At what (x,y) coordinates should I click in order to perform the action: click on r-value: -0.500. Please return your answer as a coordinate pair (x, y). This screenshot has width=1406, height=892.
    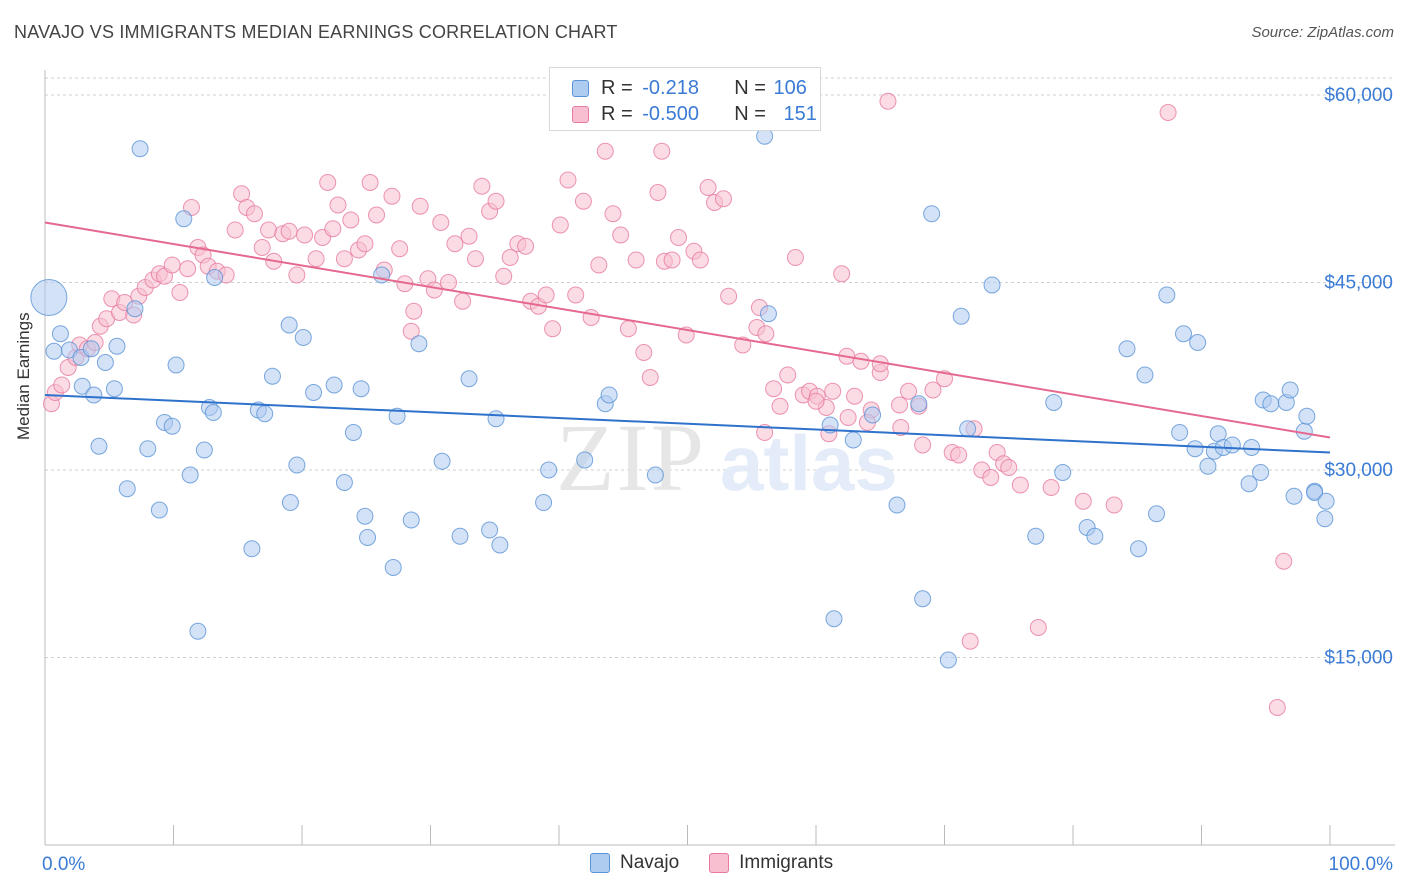
    Looking at the image, I should click on (670, 113).